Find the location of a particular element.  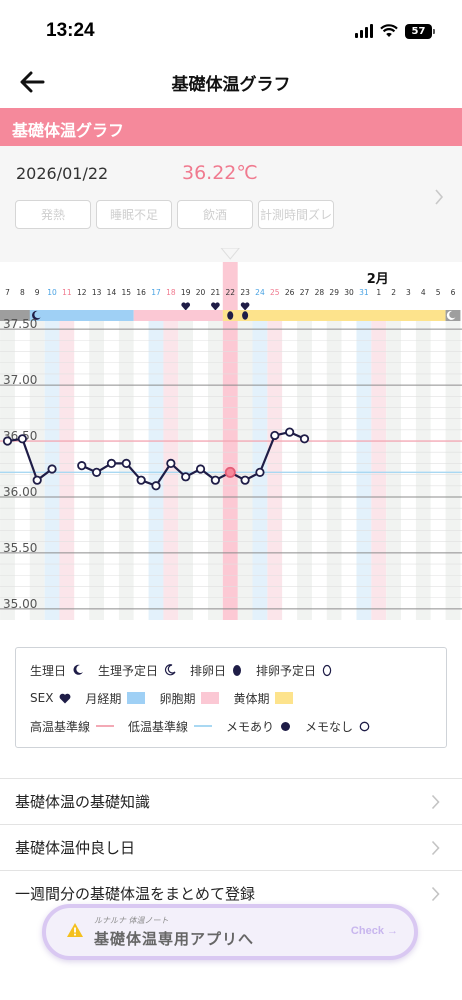

link-intimacy-days: 基礎体温仲良し日 is located at coordinates (231, 847).